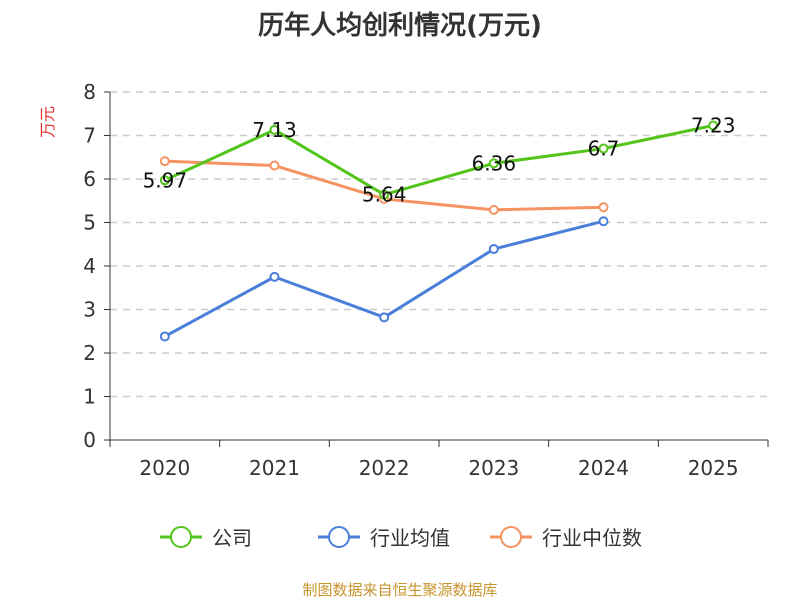  What do you see at coordinates (274, 468) in the screenshot?
I see `x-tick-label: 2021` at bounding box center [274, 468].